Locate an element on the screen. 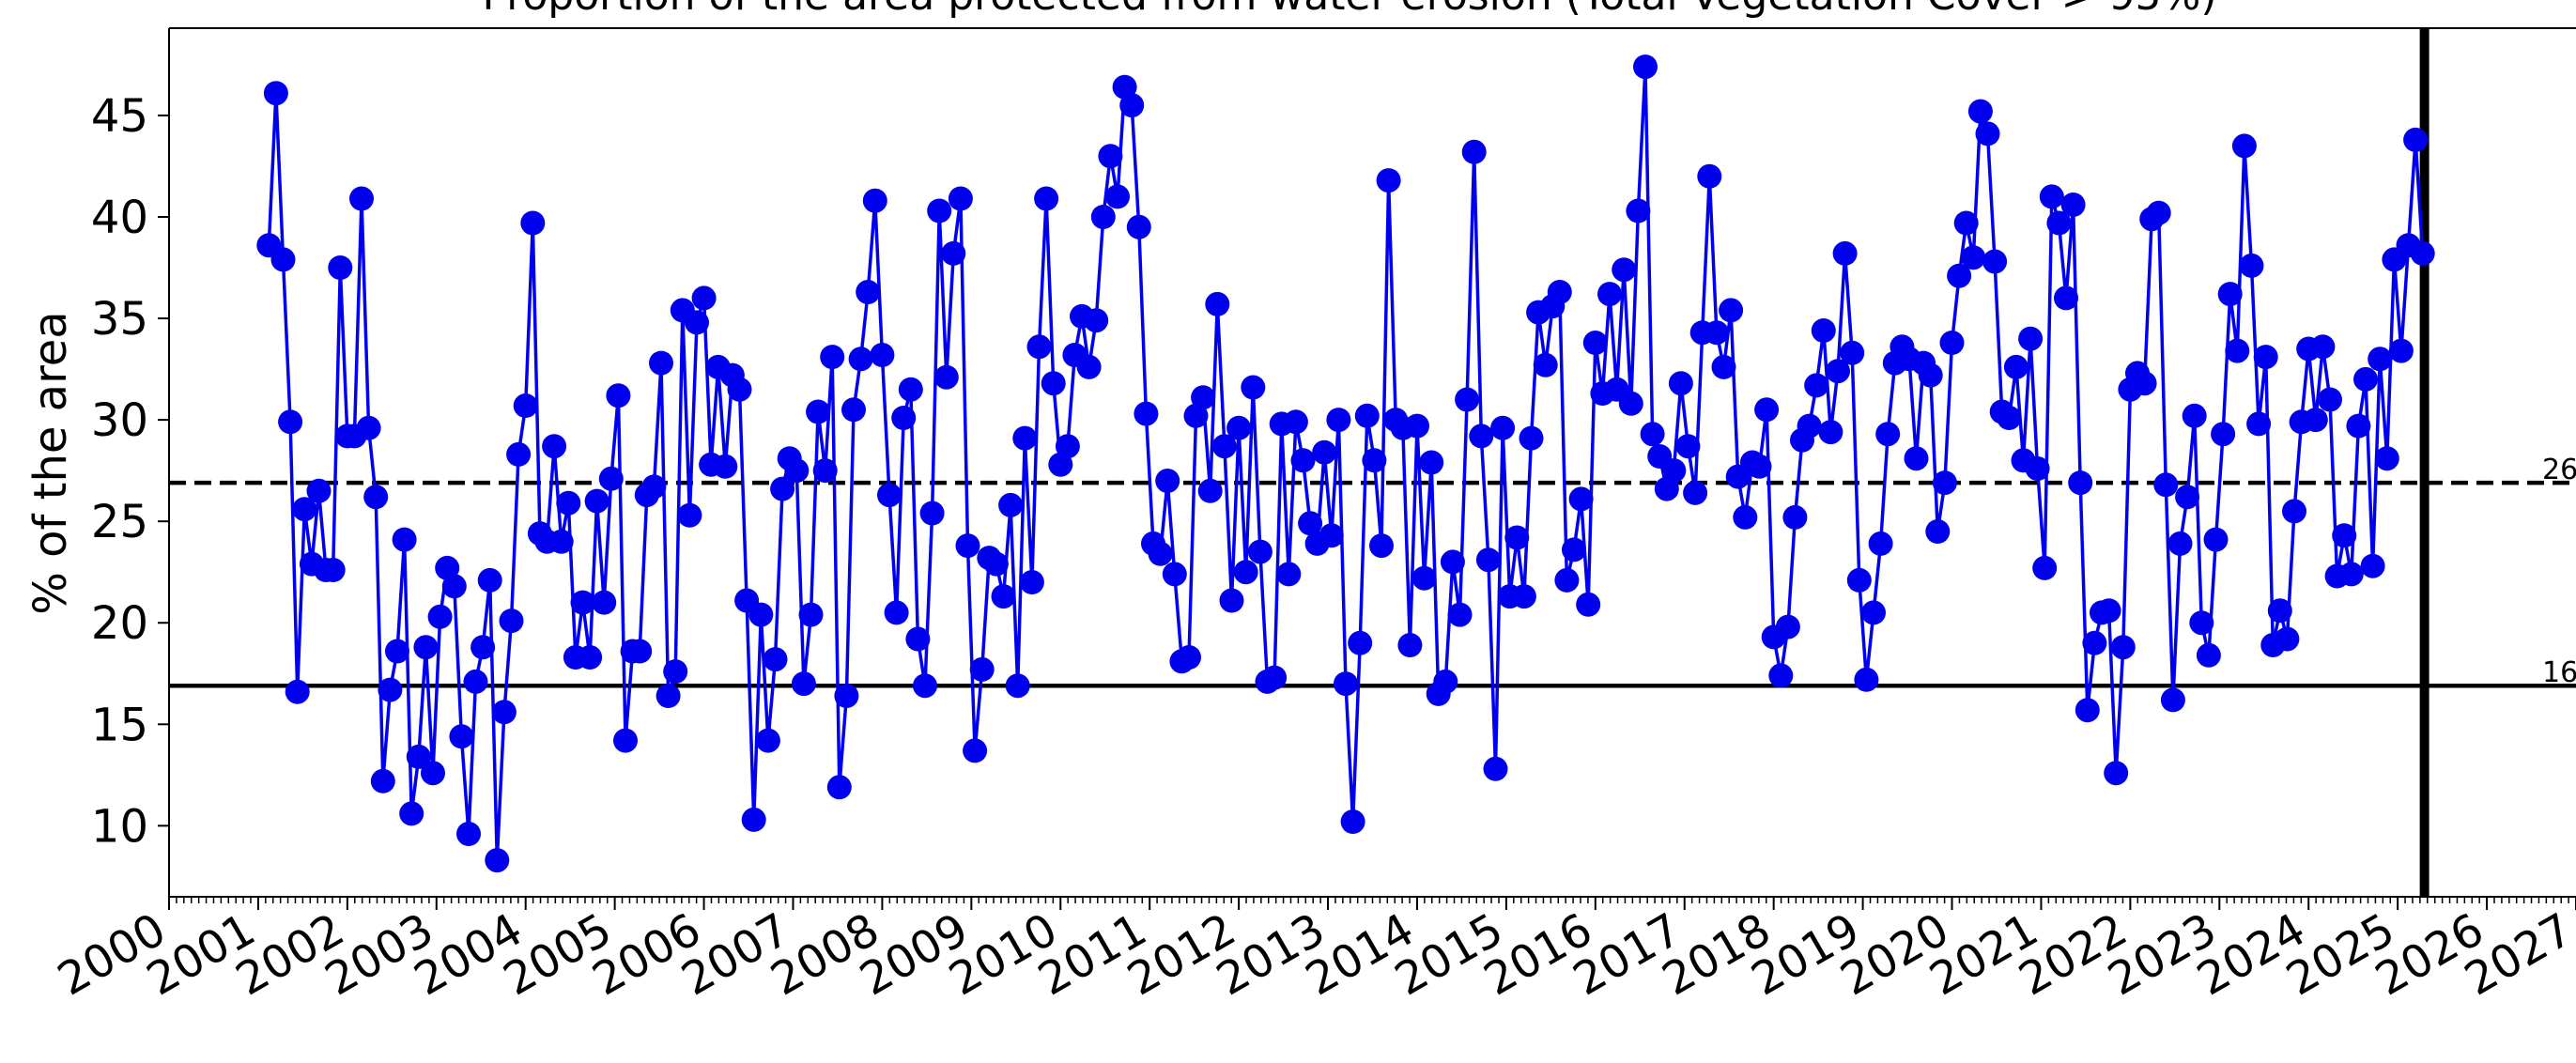 Image resolution: width=2576 pixels, height=1063 pixels. reference-line-label: 16 is located at coordinates (2559, 673).